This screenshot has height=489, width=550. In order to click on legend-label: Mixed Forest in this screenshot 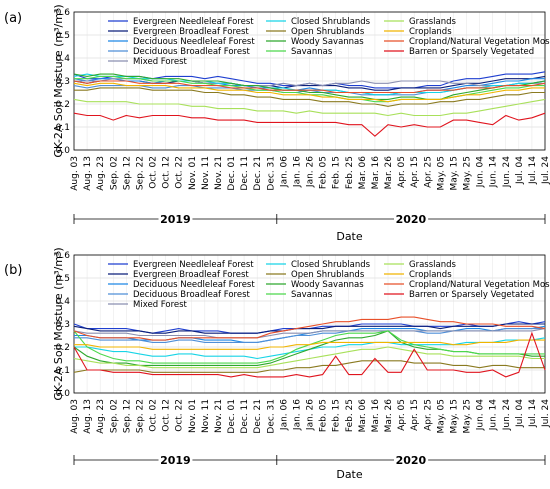, I will do `click(160, 305)`.